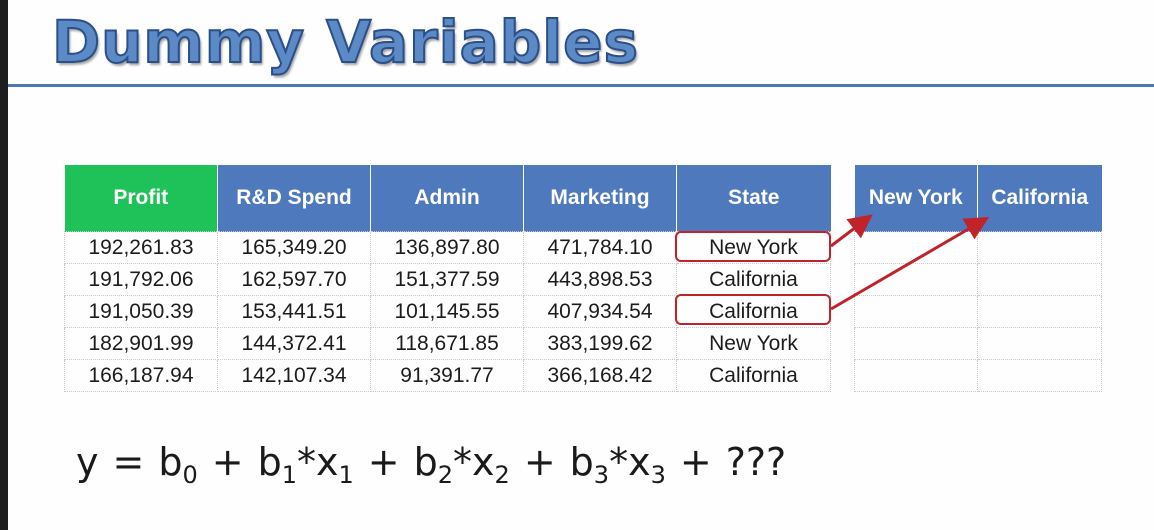 Image resolution: width=1154 pixels, height=530 pixels. Describe the element at coordinates (502, 475) in the screenshot. I see `formula-x2-sub: 2` at that location.